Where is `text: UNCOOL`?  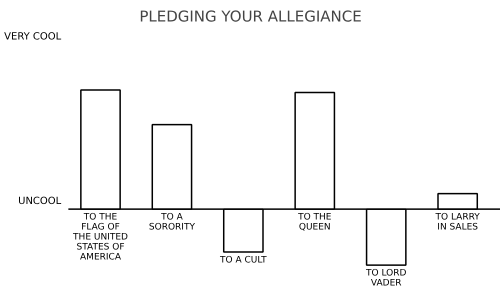 text: UNCOOL is located at coordinates (40, 201).